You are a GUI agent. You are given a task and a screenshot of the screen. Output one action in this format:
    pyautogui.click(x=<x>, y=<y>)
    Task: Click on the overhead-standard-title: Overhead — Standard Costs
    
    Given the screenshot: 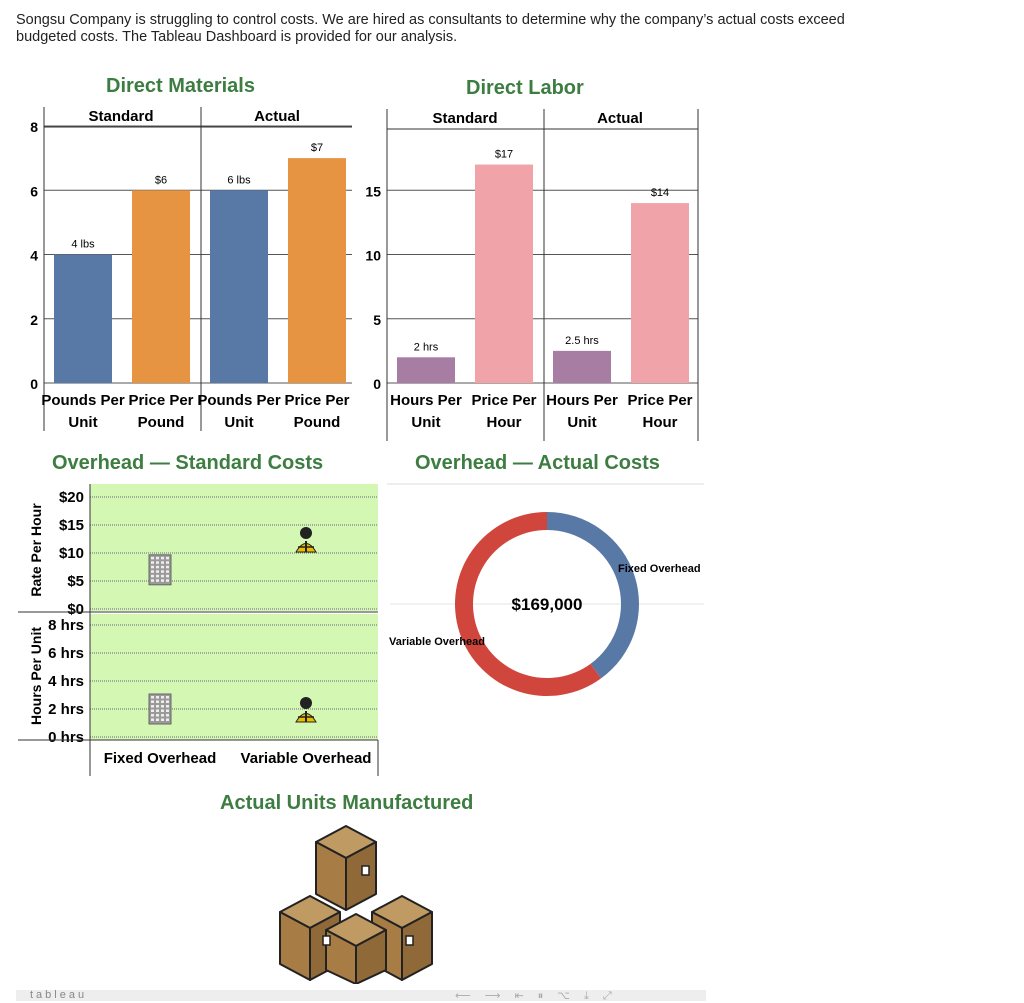 What is the action you would take?
    pyautogui.click(x=188, y=463)
    